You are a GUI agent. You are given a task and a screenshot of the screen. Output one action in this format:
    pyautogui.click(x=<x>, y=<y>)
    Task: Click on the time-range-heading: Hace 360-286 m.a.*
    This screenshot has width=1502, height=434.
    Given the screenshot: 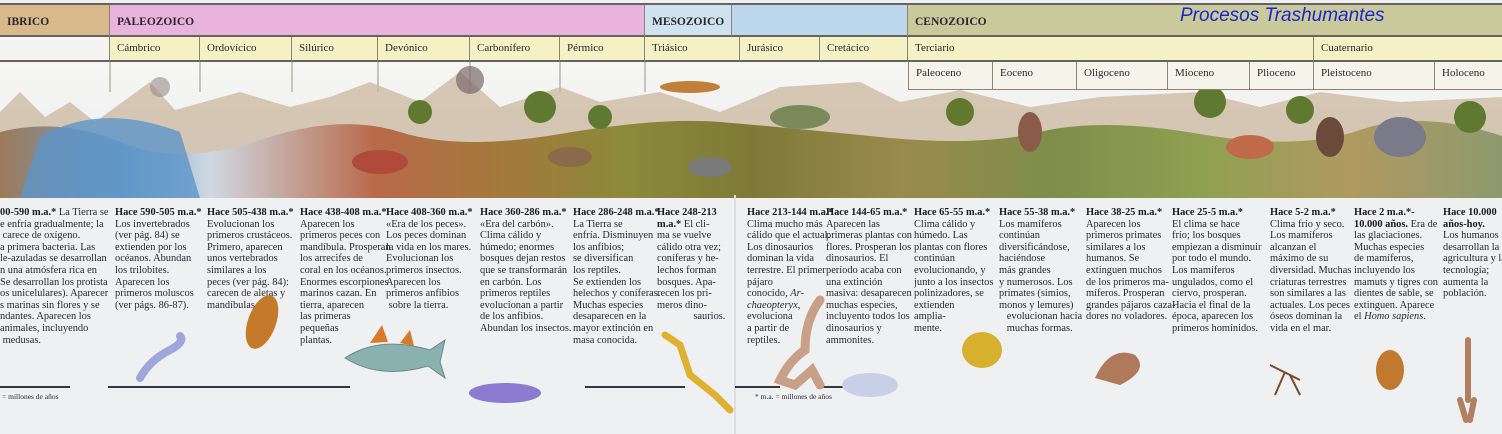 What is the action you would take?
    pyautogui.click(x=523, y=212)
    